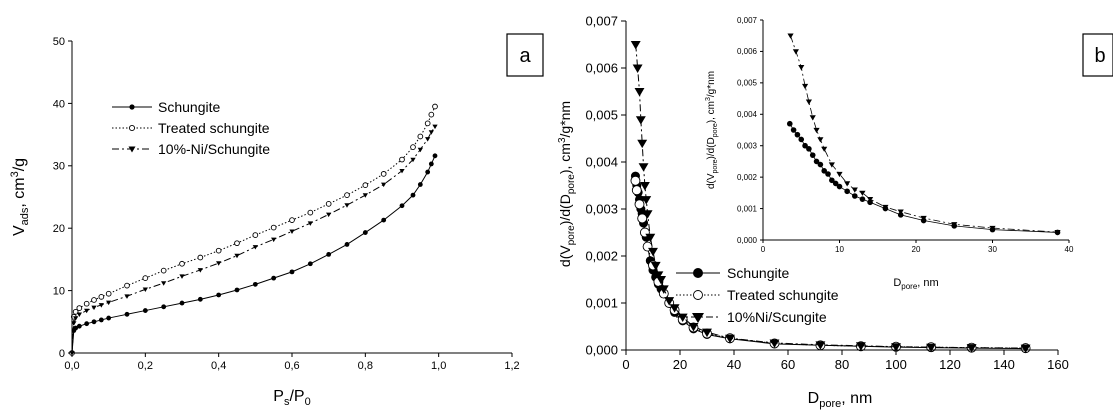 The height and width of the screenshot is (412, 1113). Describe the element at coordinates (783, 295) in the screenshot. I see `legend-b-label-treated-schungite: Treated schungite` at that location.